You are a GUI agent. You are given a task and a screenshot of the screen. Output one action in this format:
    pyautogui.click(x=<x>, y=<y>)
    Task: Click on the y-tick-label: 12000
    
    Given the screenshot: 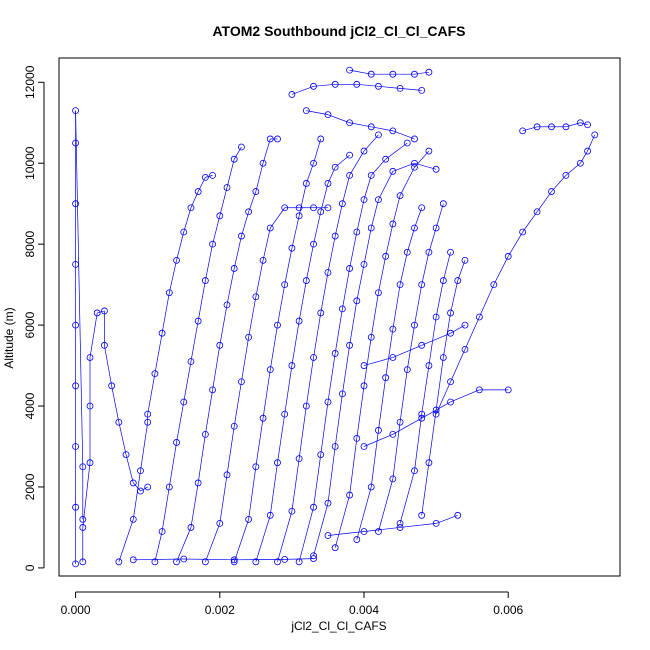 What is the action you would take?
    pyautogui.click(x=30, y=82)
    